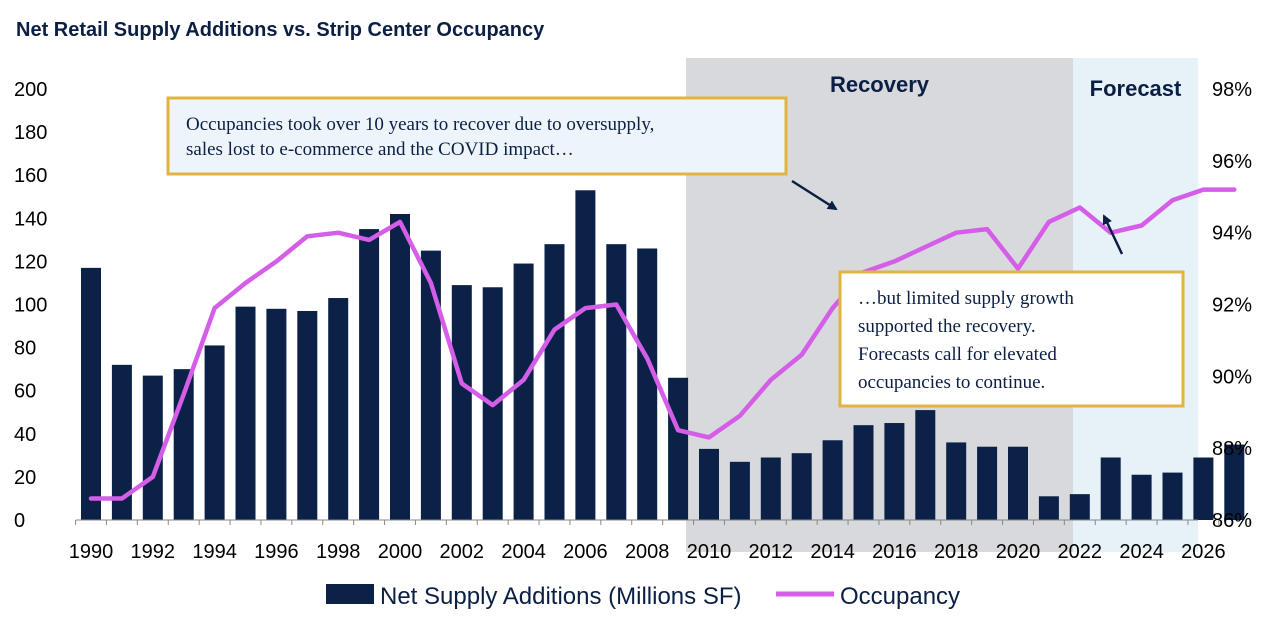 This screenshot has width=1280, height=625. Describe the element at coordinates (400, 552) in the screenshot. I see `x-tick-label: 2000` at that location.